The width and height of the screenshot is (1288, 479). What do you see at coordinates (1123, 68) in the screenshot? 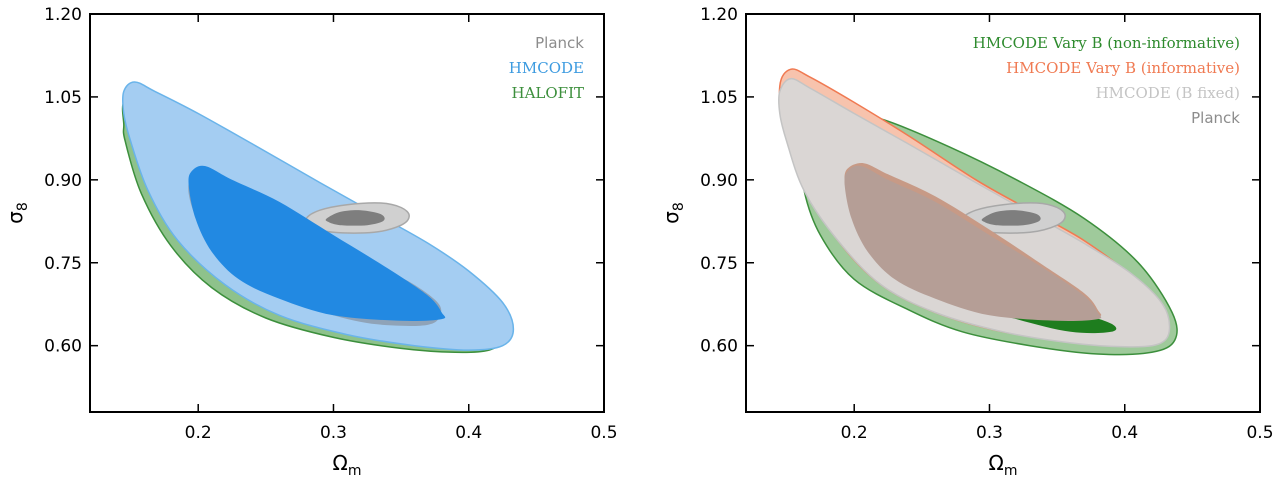
I see `legend-entry-hmcode-vary-b-informative: HMCODE Vary B (informative)` at bounding box center [1123, 68].